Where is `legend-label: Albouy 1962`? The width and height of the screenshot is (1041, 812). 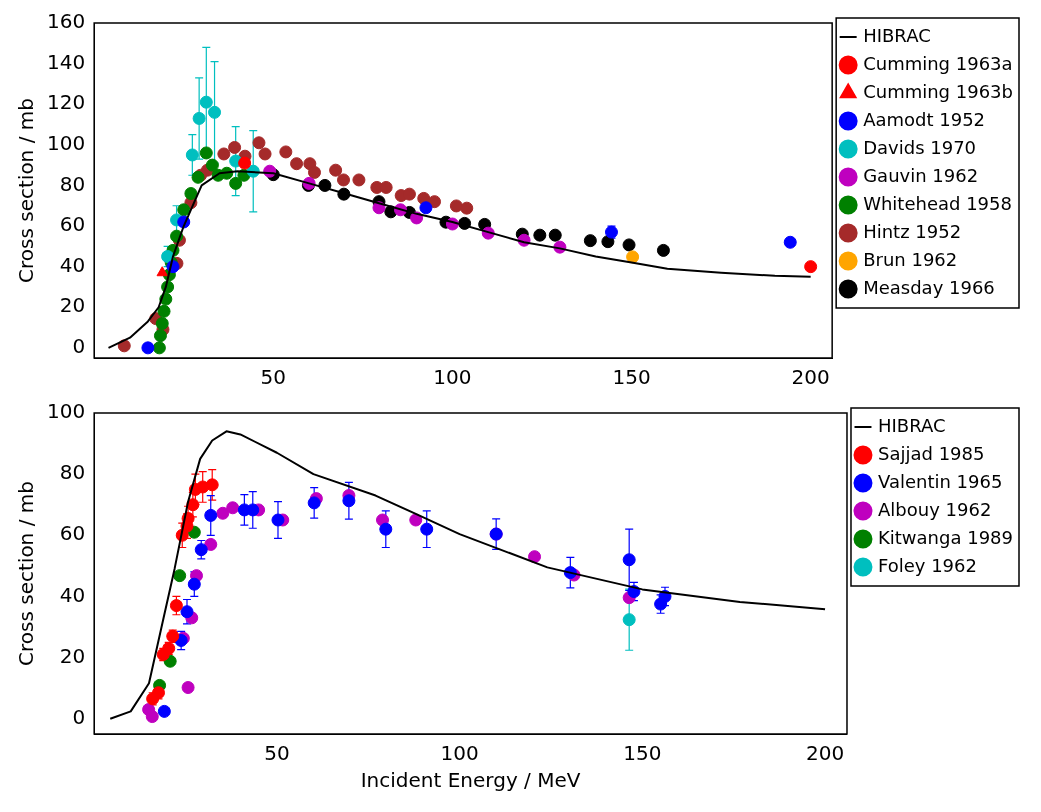
legend-label: Albouy 1962 is located at coordinates (934, 509).